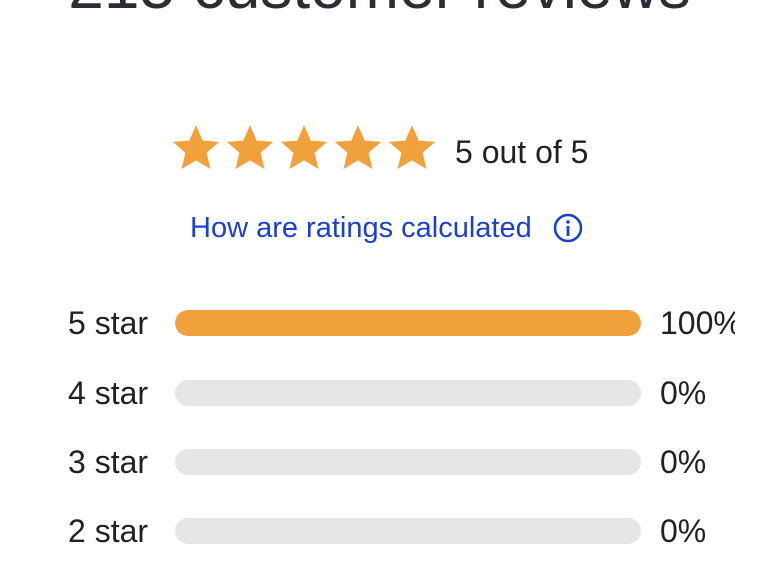  I want to click on row-label: 3 star, so click(108, 462).